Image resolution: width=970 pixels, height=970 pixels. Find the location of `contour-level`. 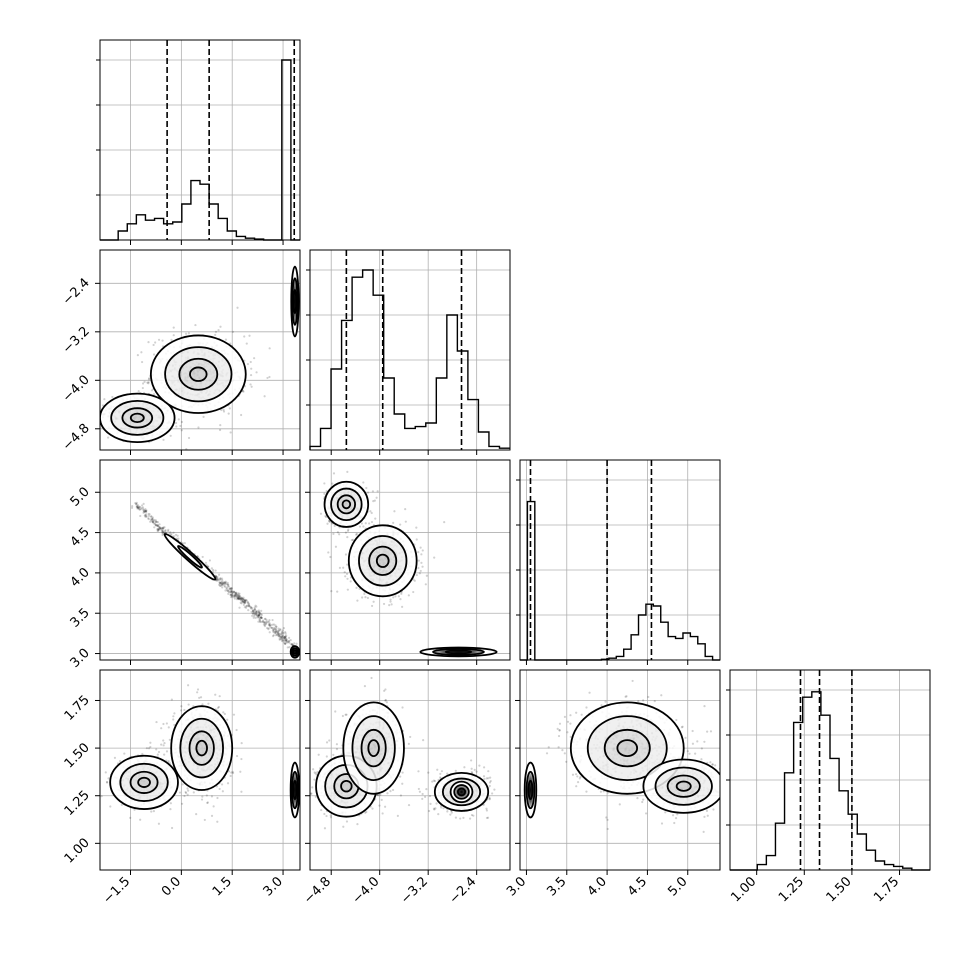

contour-level is located at coordinates (383, 560).